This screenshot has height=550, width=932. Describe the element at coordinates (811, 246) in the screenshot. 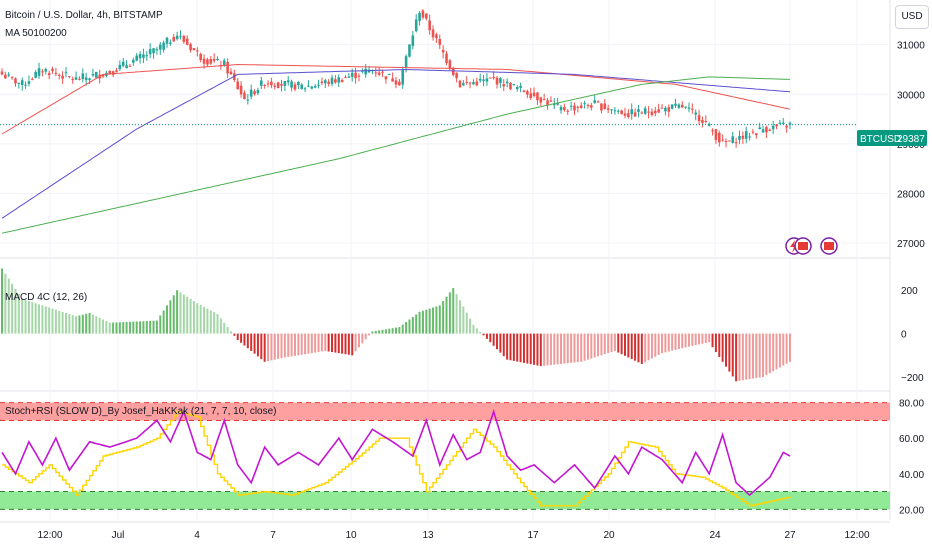

I see `event-icons` at that location.